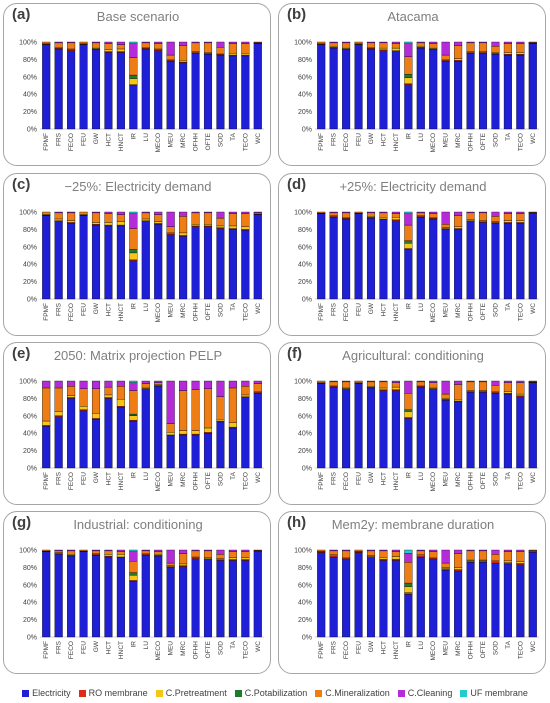 Image resolution: width=550 pixels, height=703 pixels. I want to click on x-tick-label: FECO, so click(71, 142).